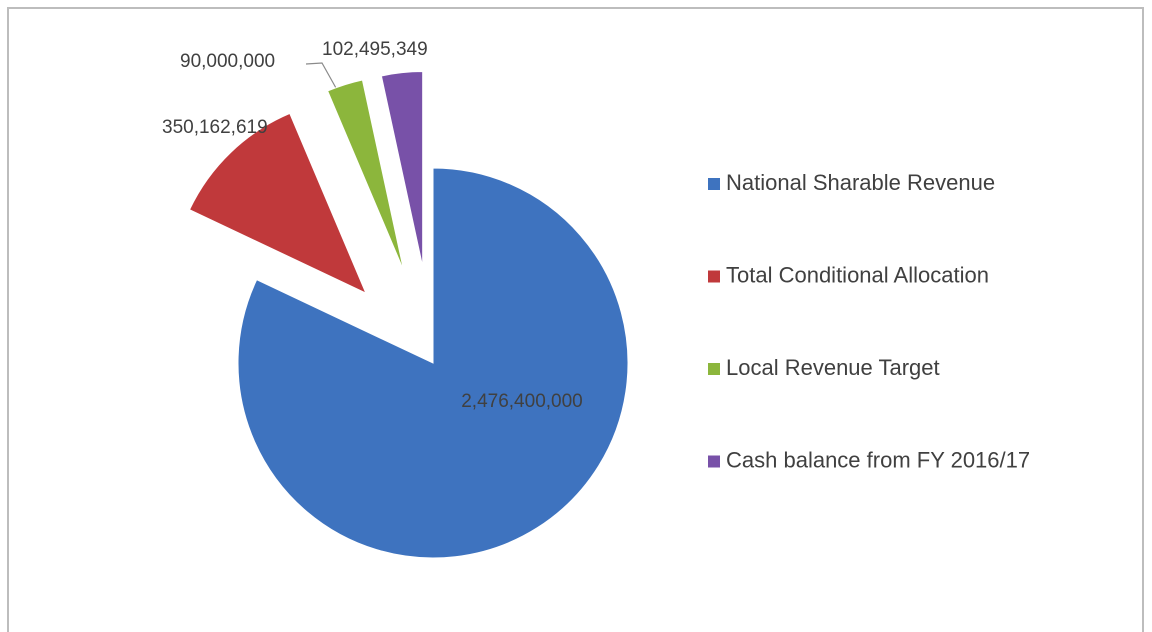  I want to click on leader-line, so click(321, 75).